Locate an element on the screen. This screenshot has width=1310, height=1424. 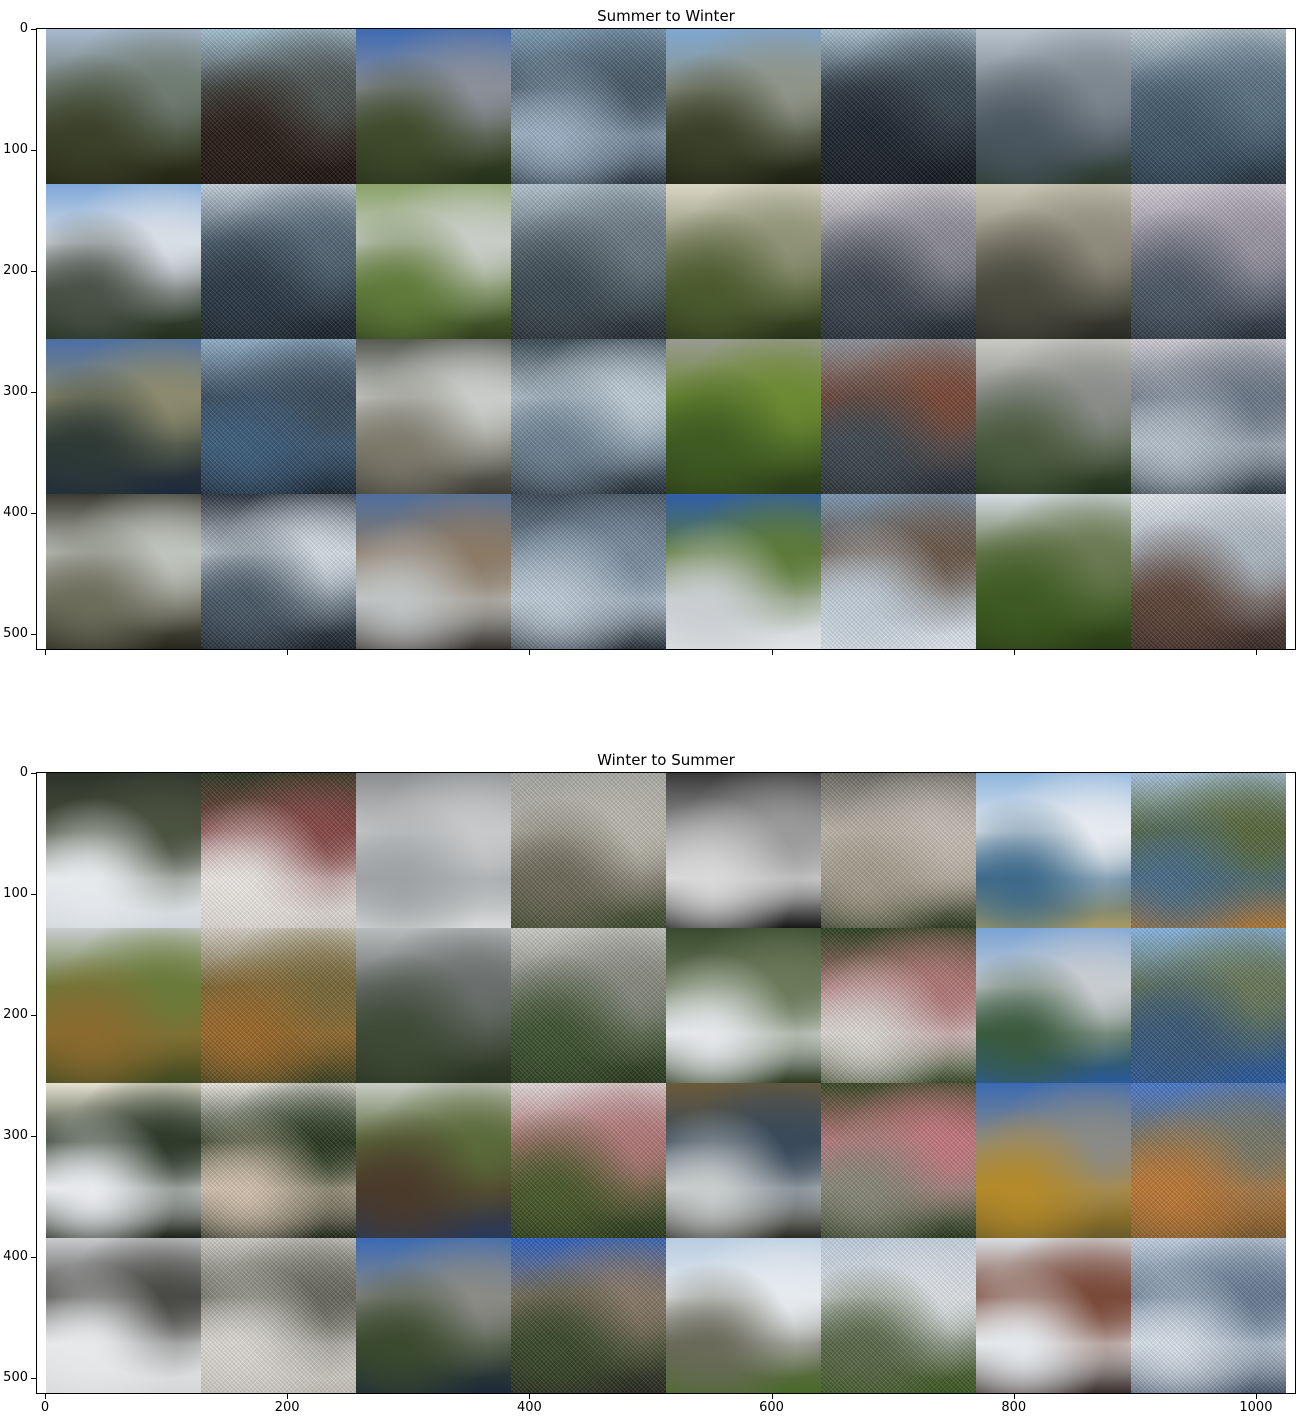
generated-image-lake-summer is located at coordinates (1208, 850).